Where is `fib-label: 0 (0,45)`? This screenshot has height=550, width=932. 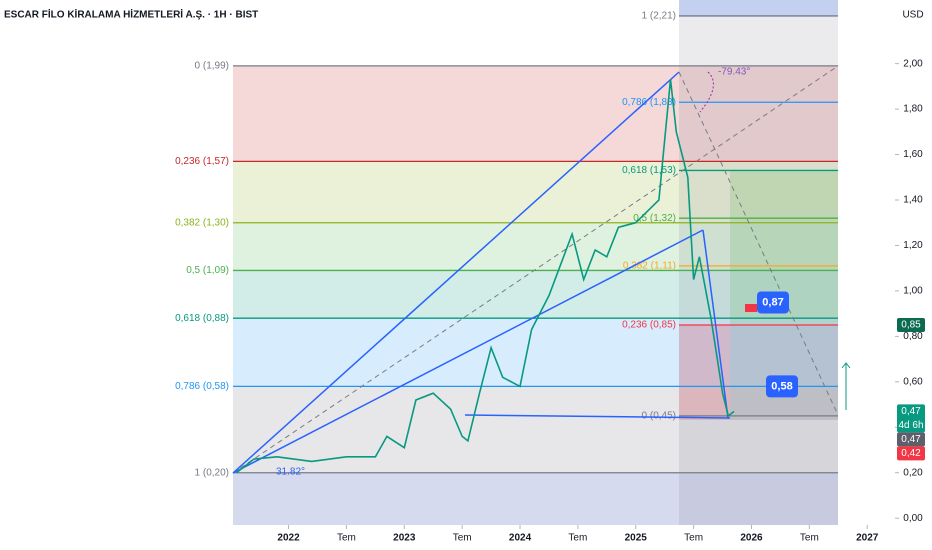
fib-label: 0 (0,45) is located at coordinates (659, 416).